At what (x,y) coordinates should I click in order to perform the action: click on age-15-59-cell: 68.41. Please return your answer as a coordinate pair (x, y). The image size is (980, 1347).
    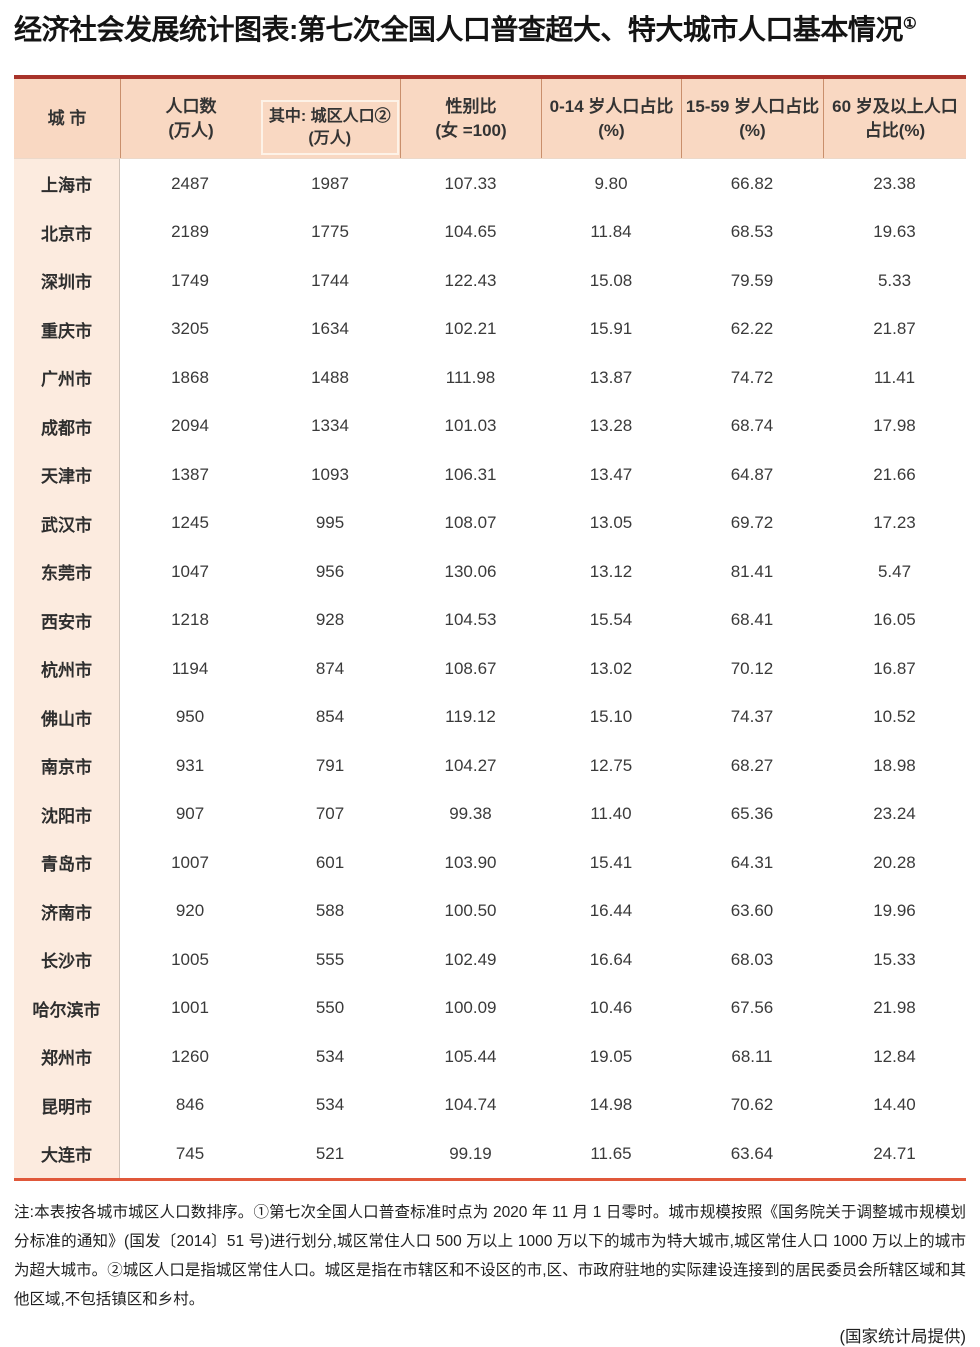
    Looking at the image, I should click on (752, 620).